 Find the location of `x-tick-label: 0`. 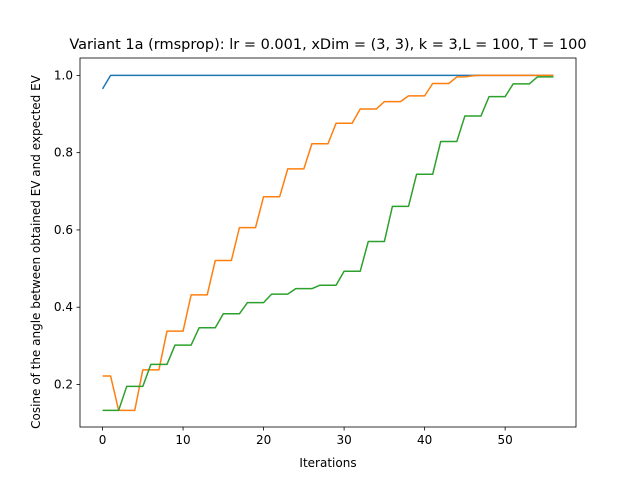

x-tick-label: 0 is located at coordinates (103, 440).